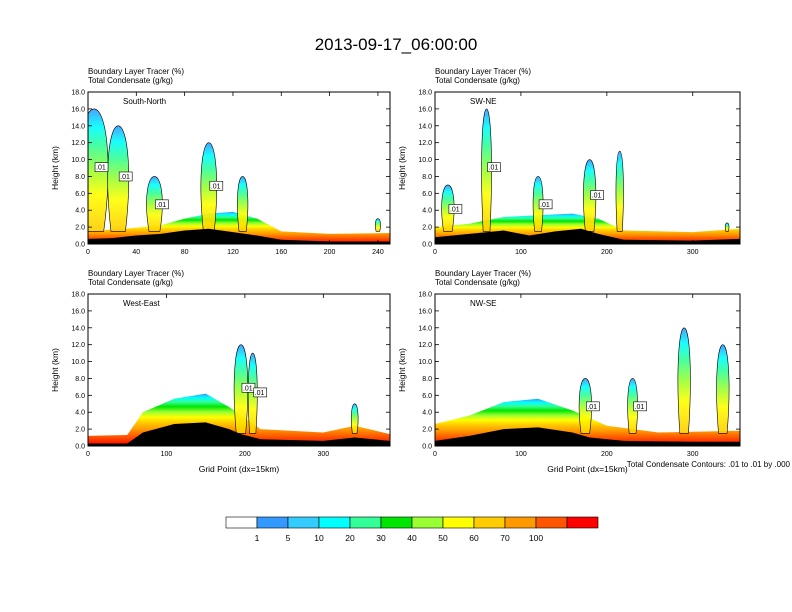  Describe the element at coordinates (319, 538) in the screenshot. I see `colorbar-label: 10` at that location.